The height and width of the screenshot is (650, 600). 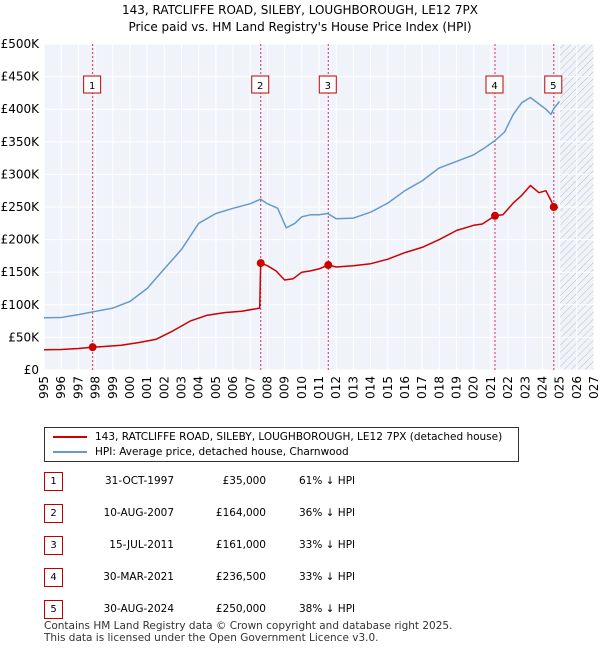 What do you see at coordinates (593, 388) in the screenshot?
I see `x-tick-label: 2027` at bounding box center [593, 388].